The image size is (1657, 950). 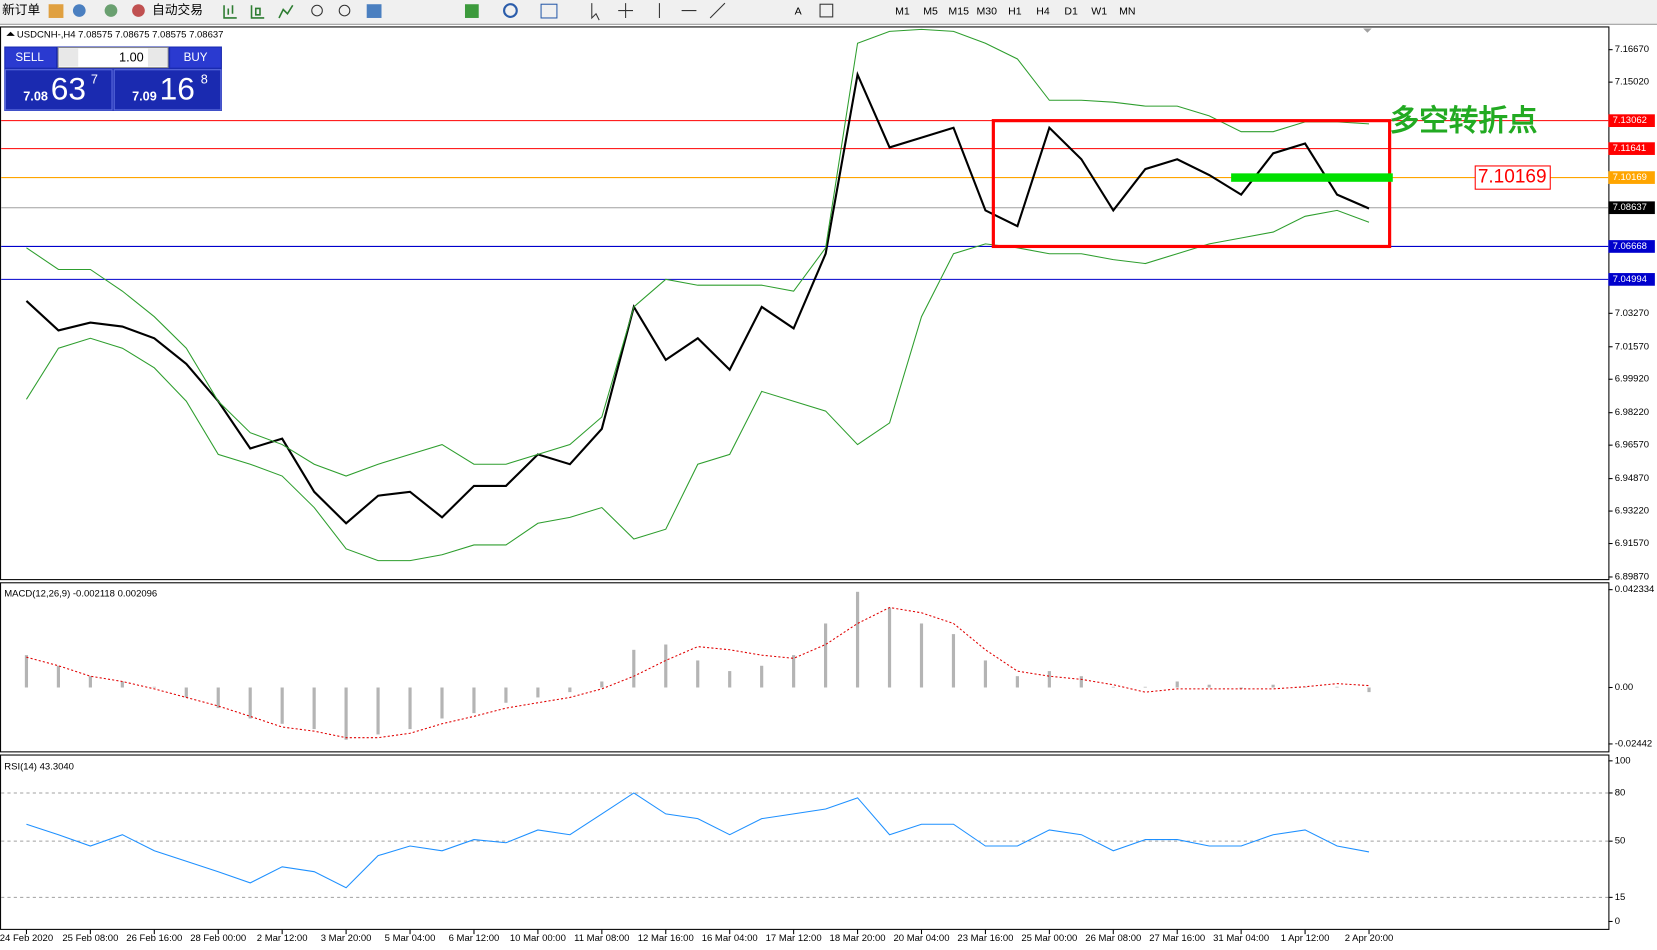 I want to click on timeframe-button: M1, so click(x=902, y=11).